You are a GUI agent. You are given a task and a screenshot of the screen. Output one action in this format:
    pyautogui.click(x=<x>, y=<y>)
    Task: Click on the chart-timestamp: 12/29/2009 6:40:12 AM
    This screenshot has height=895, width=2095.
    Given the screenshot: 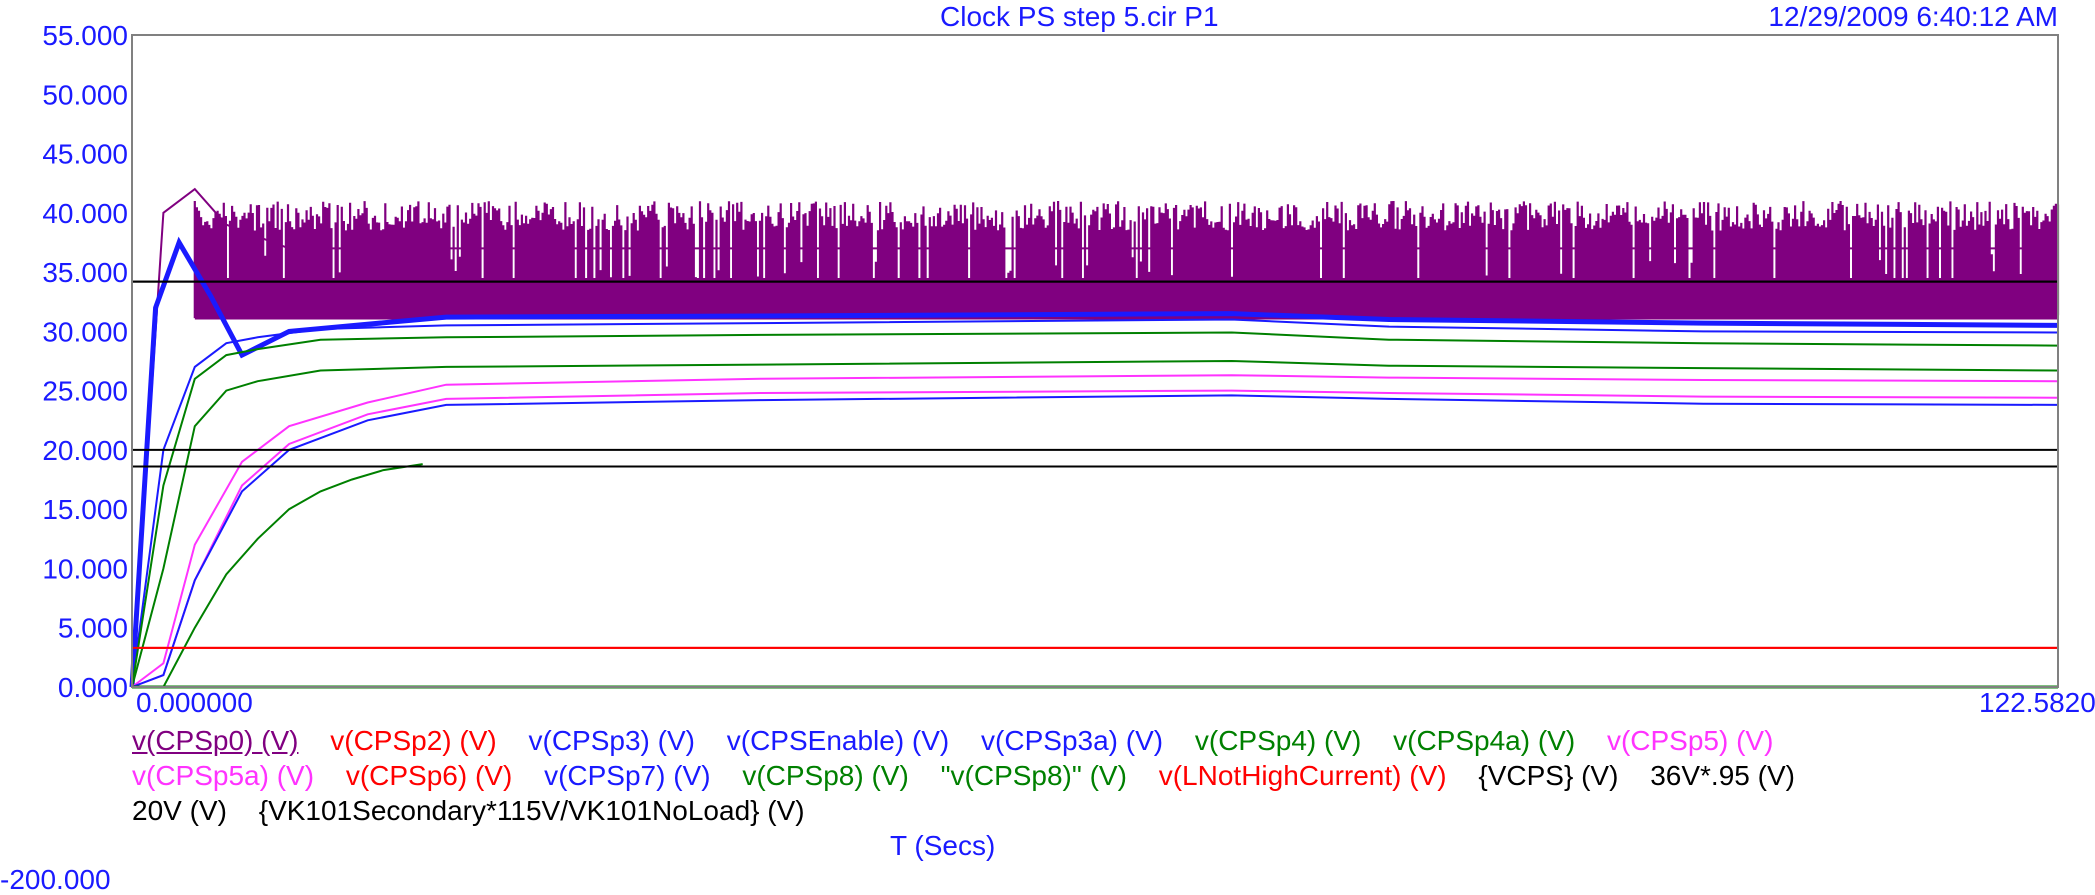 What is the action you would take?
    pyautogui.click(x=1913, y=16)
    